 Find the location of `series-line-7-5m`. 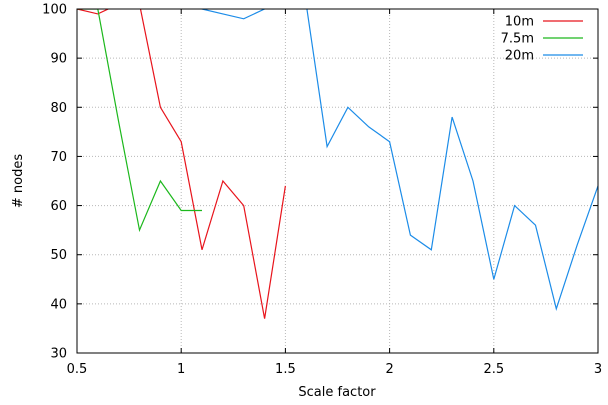

series-line-7-5m is located at coordinates (139, 121).